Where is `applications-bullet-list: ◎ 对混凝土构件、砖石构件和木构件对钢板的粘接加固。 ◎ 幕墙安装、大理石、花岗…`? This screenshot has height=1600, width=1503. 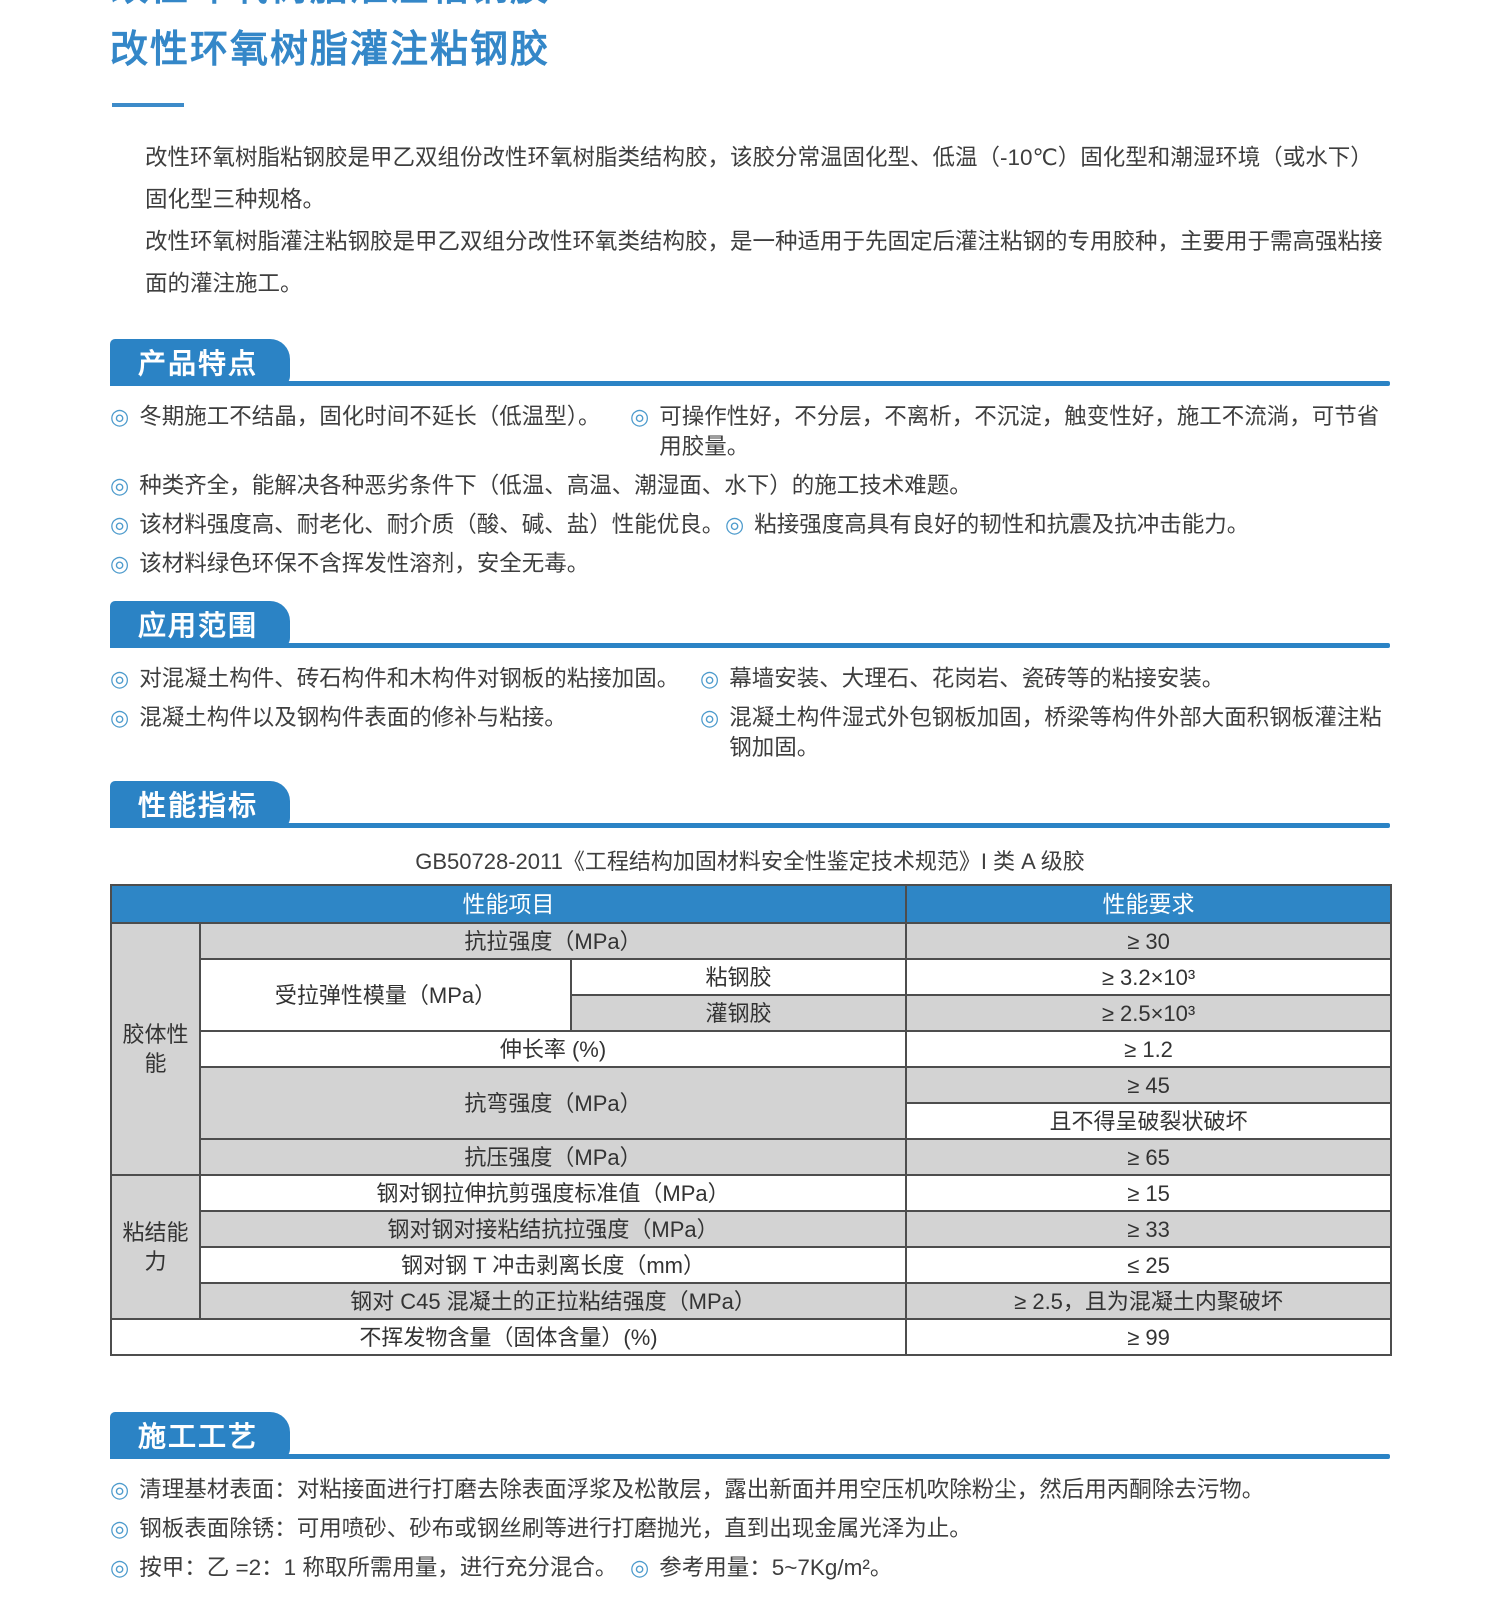 applications-bullet-list: ◎ 对混凝土构件、砖石构件和木构件对钢板的粘接加固。 ◎ 幕墙安装、大理石、花岗… is located at coordinates (750, 713).